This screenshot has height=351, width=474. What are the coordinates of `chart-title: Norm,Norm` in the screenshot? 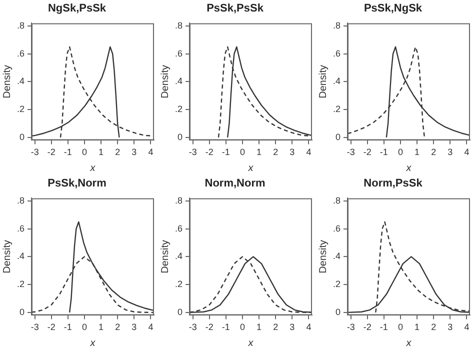 It's located at (235, 184).